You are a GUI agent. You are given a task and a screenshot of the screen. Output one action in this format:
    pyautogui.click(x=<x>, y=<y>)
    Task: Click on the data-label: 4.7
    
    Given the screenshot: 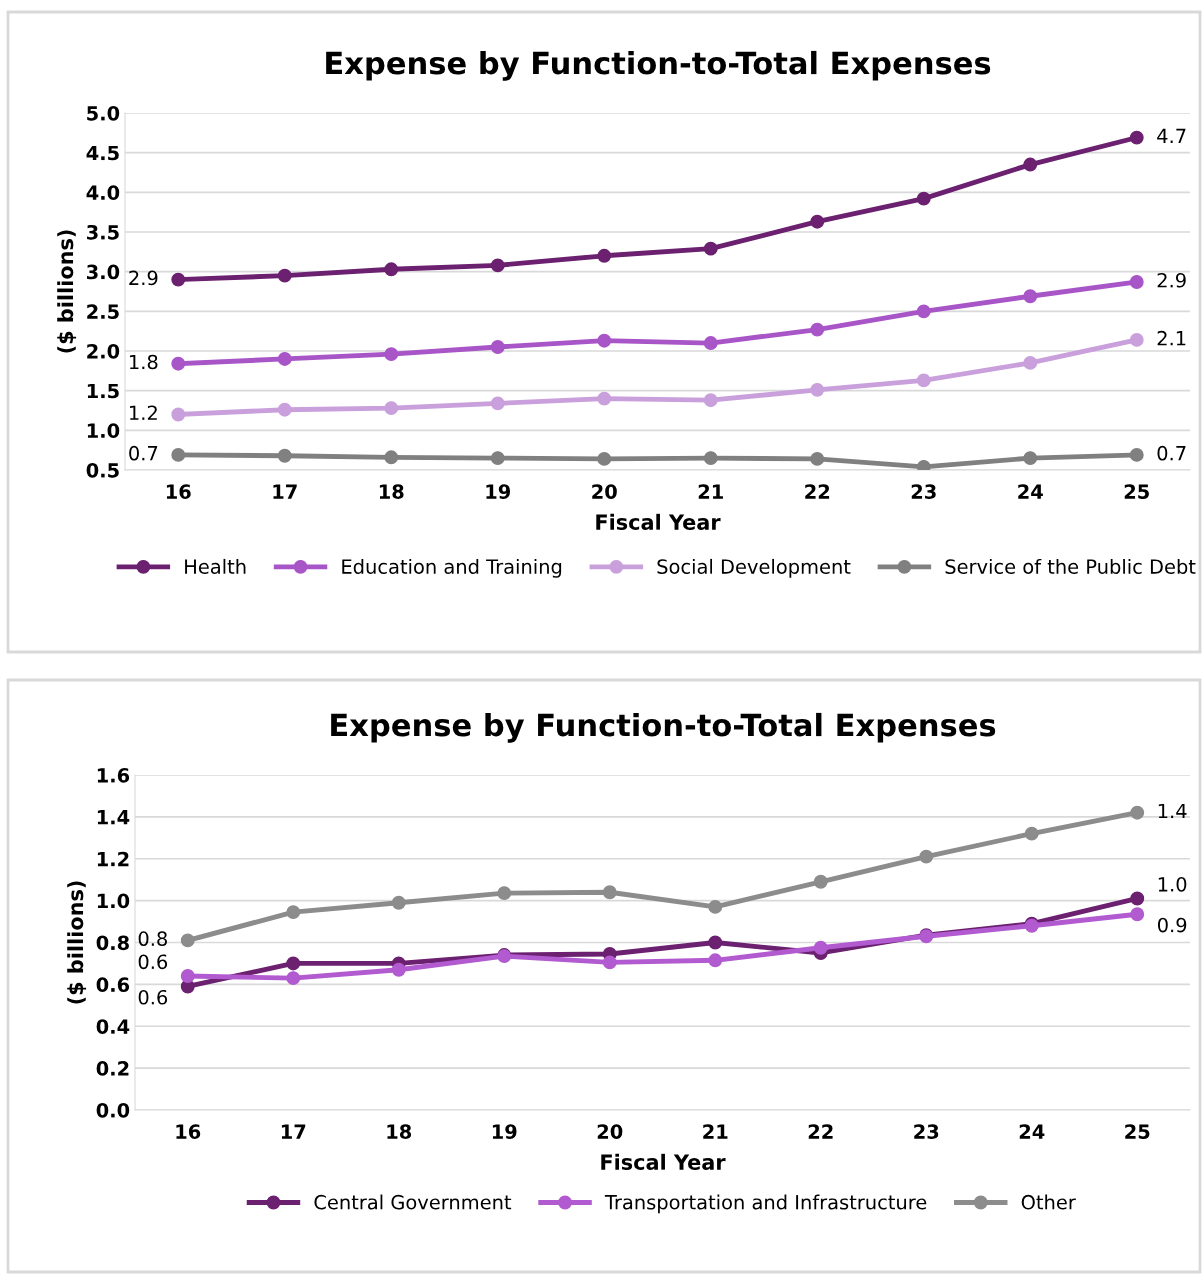 What is the action you would take?
    pyautogui.click(x=1171, y=135)
    